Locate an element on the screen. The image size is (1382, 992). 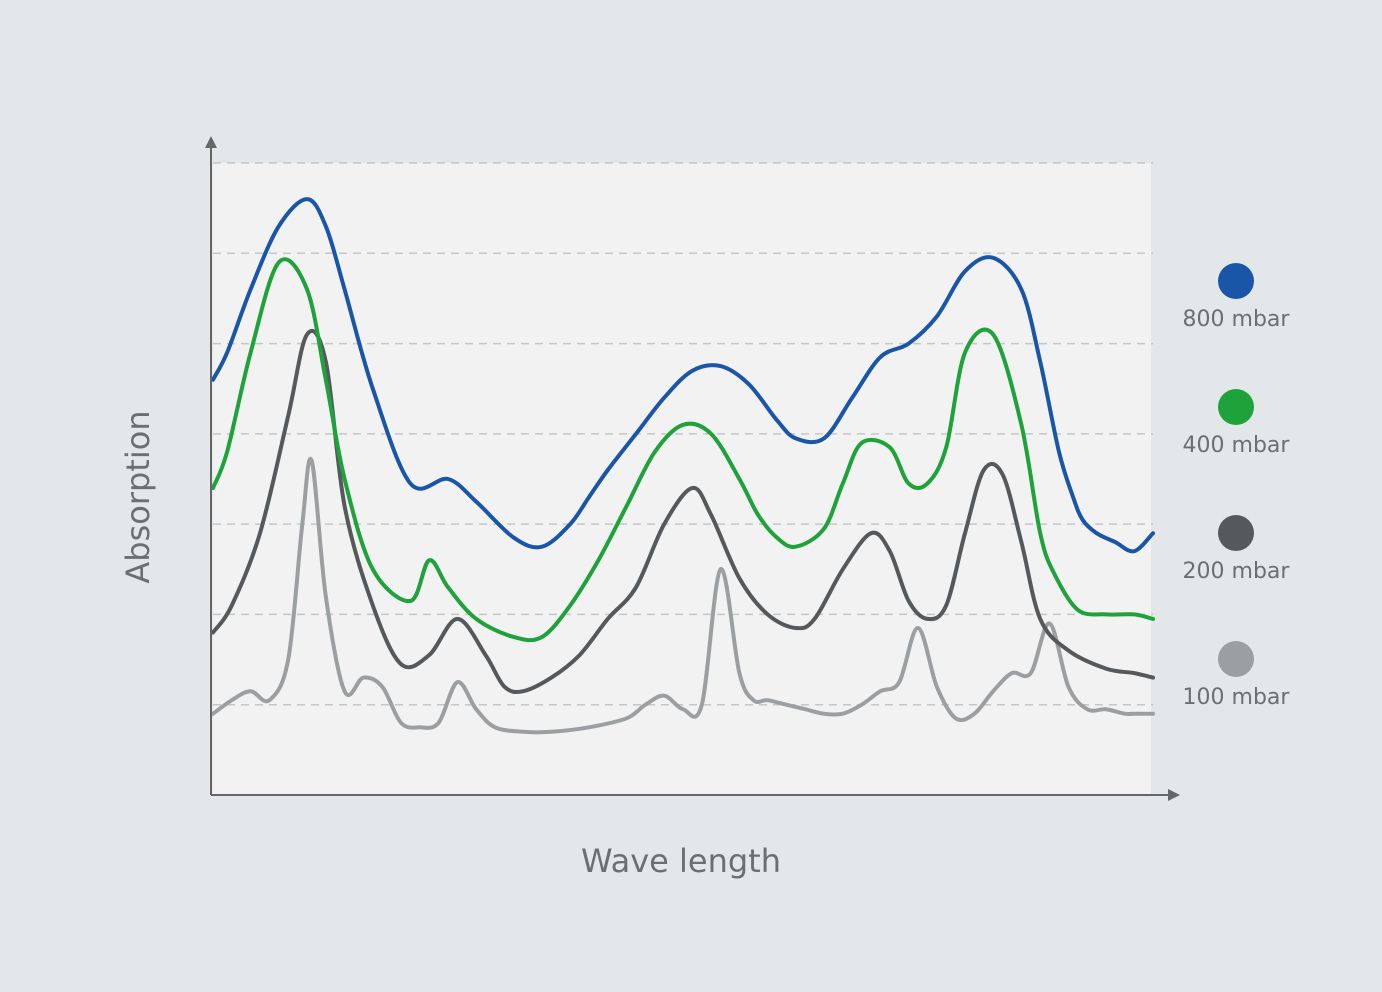
legend-label-2: 200 mbar is located at coordinates (1237, 571).